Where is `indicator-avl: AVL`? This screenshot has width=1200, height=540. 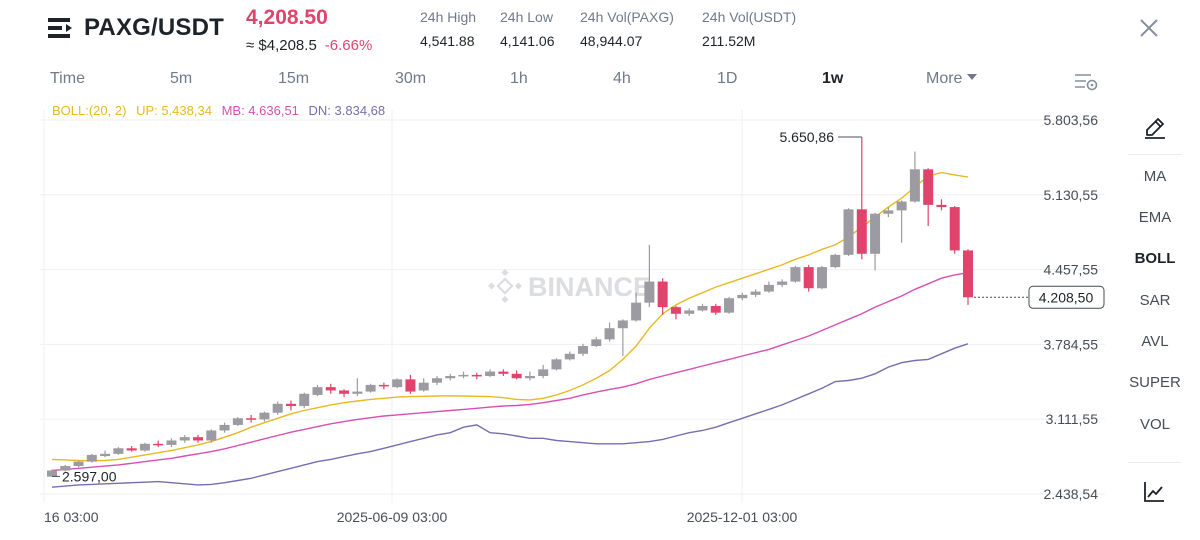 indicator-avl: AVL is located at coordinates (1155, 341).